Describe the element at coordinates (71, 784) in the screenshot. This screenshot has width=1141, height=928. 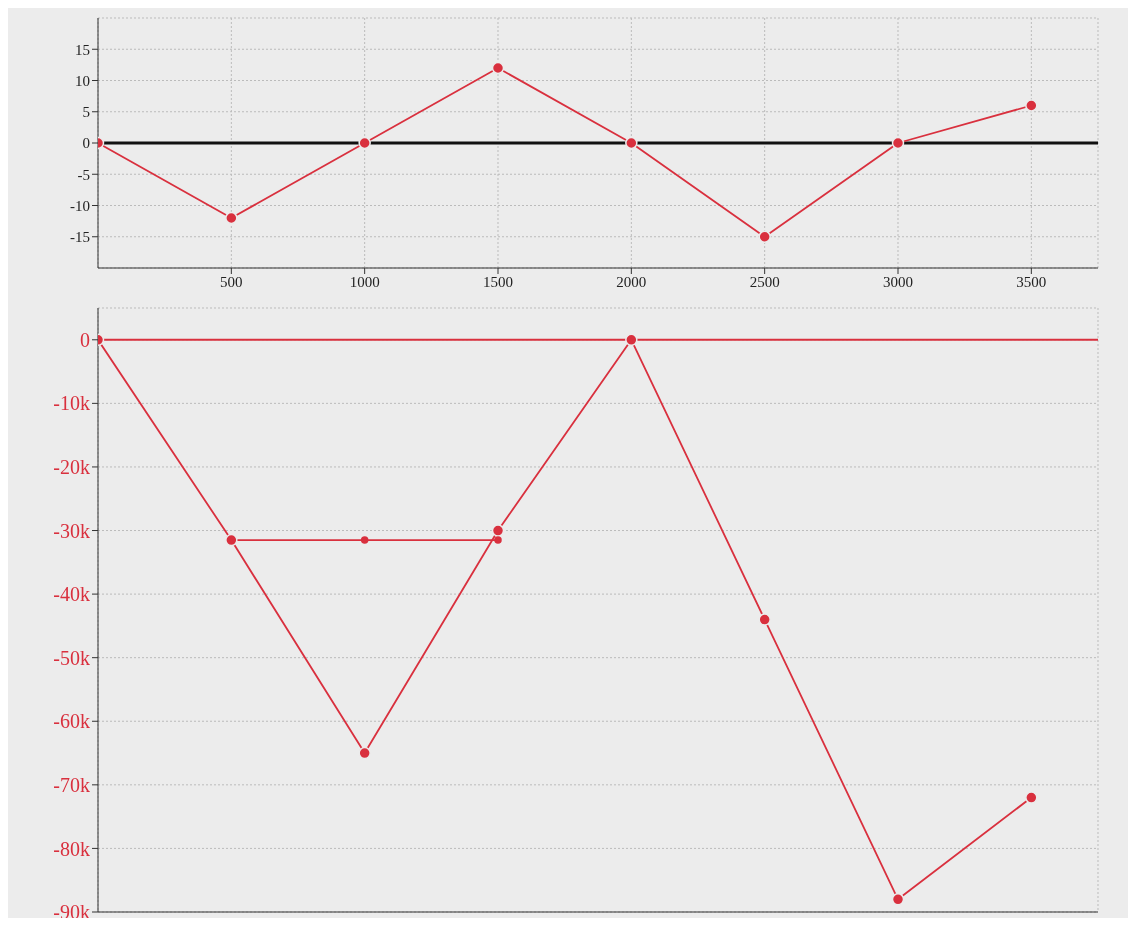
I see `y-tick-label: -70k` at that location.